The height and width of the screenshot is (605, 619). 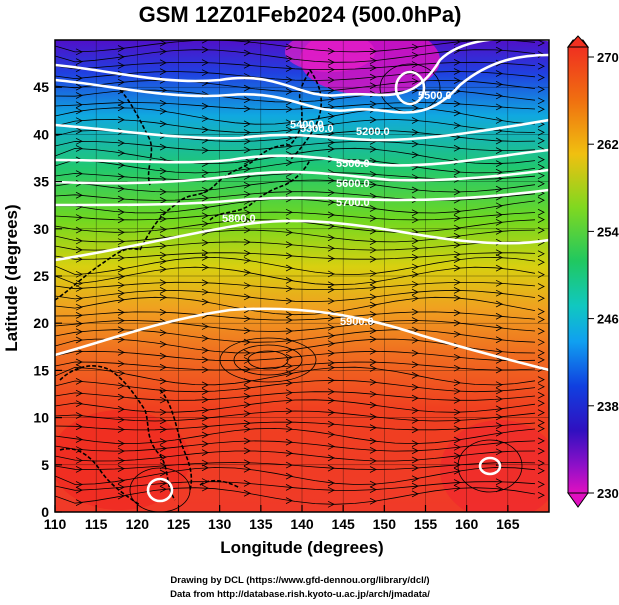 I want to click on y-axis: 0 5 10 15 20 25 30 35 40 45, so click(x=47, y=299).